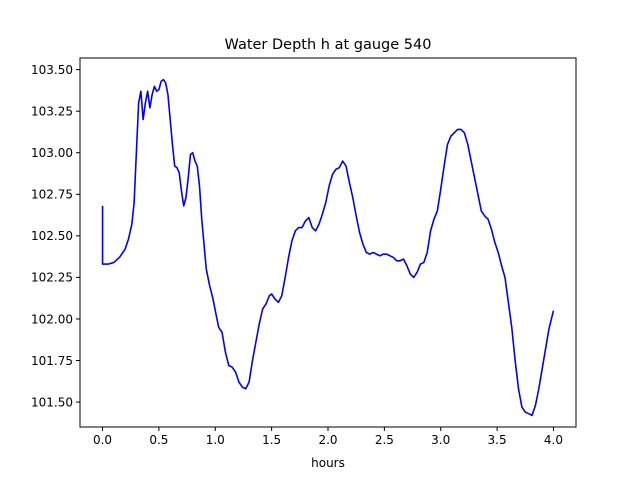 The width and height of the screenshot is (640, 480). What do you see at coordinates (497, 440) in the screenshot?
I see `x-tick-label: 3.5` at bounding box center [497, 440].